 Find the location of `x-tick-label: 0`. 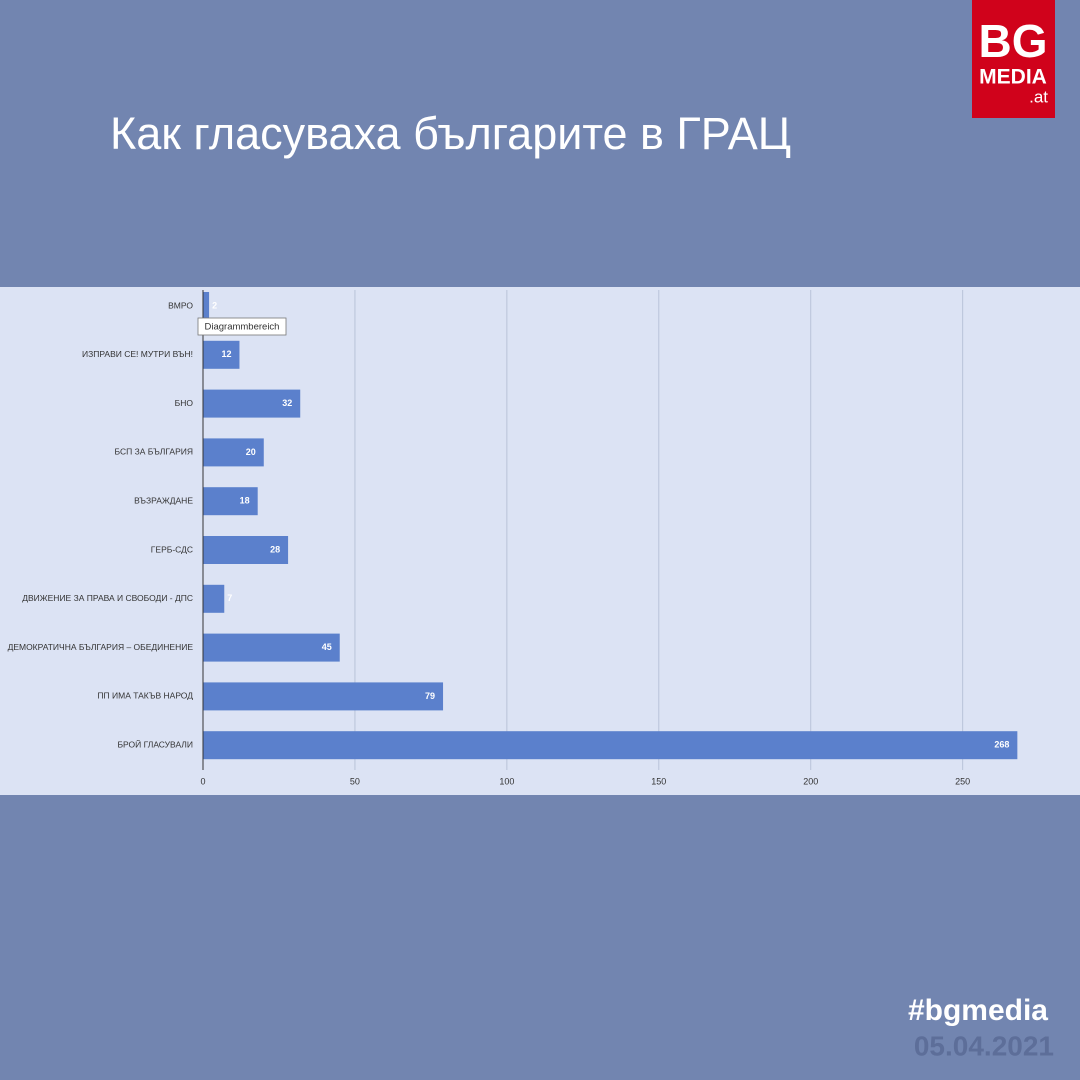

x-tick-label: 0 is located at coordinates (202, 781).